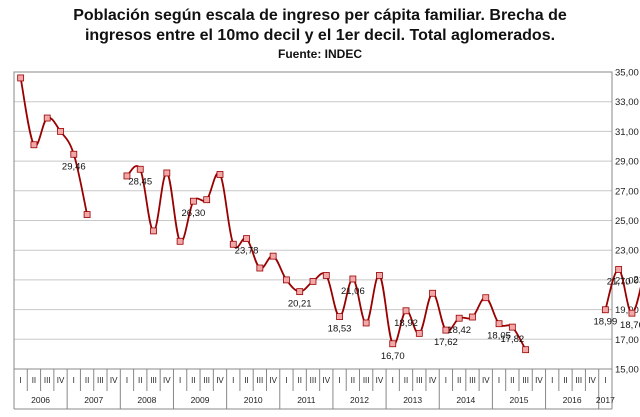 Image resolution: width=640 pixels, height=417 pixels. Describe the element at coordinates (627, 102) in the screenshot. I see `y-tick-label: 33,00` at that location.